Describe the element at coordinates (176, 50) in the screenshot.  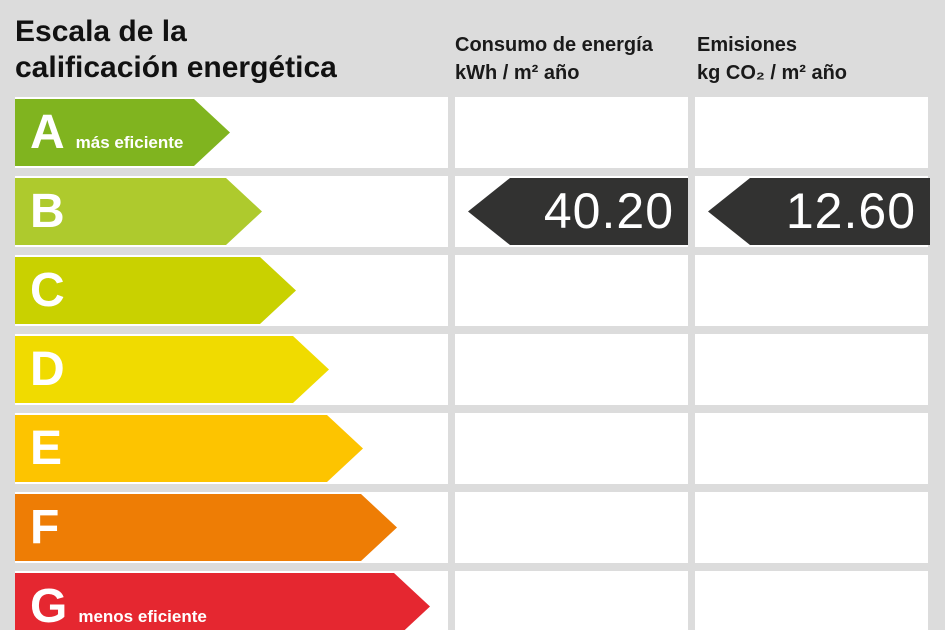
I see `page-title: Escala de la calificación energética` at that location.